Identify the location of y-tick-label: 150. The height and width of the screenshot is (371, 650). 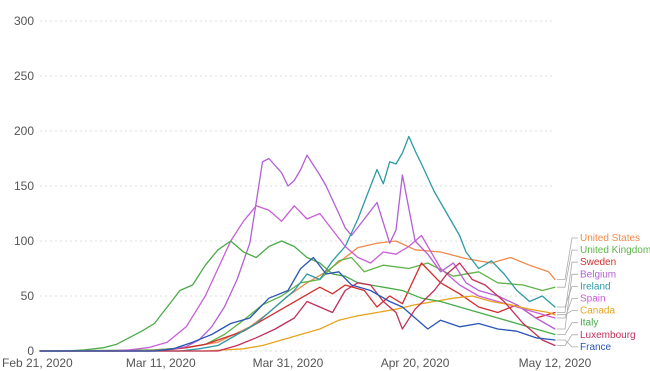
(24, 186).